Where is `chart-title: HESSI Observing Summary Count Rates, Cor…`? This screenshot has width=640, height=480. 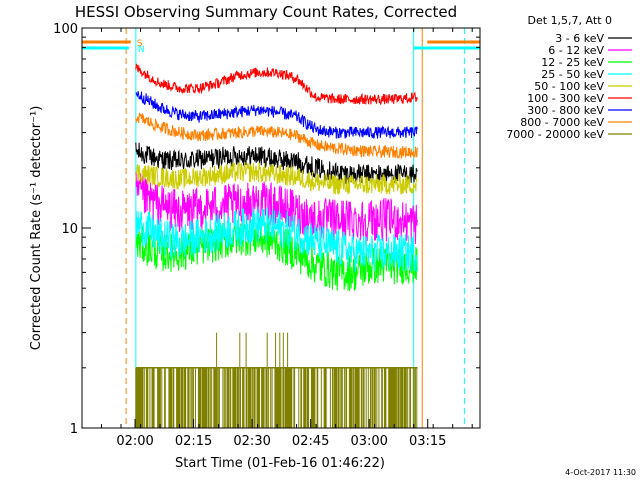 chart-title: HESSI Observing Summary Count Rates, Cor… is located at coordinates (266, 12).